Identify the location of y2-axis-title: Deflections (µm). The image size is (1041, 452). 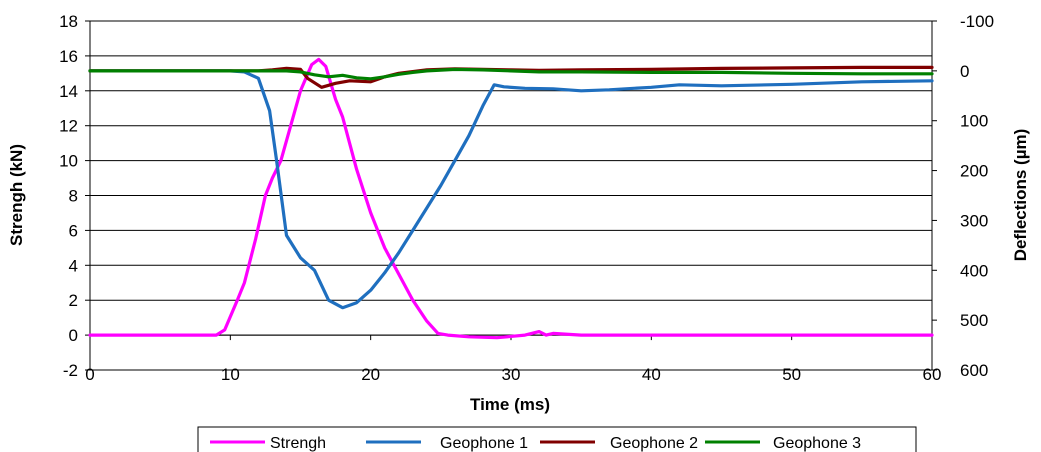
(1020, 195).